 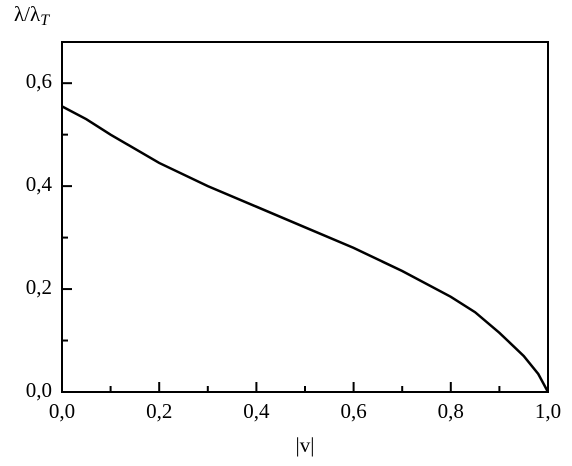 I want to click on y-axis-label-main: λ/λ, so click(x=27, y=14).